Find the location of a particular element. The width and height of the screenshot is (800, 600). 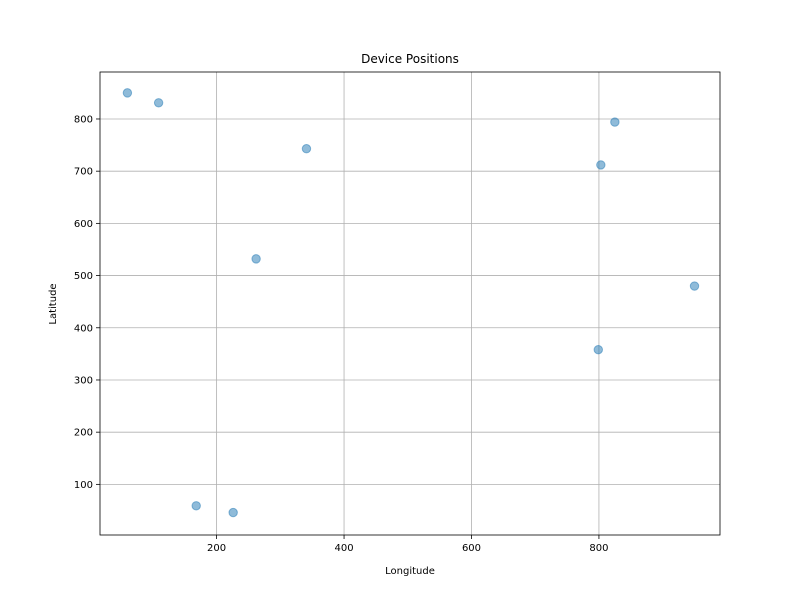

y-tick-label: 500 is located at coordinates (83, 276).